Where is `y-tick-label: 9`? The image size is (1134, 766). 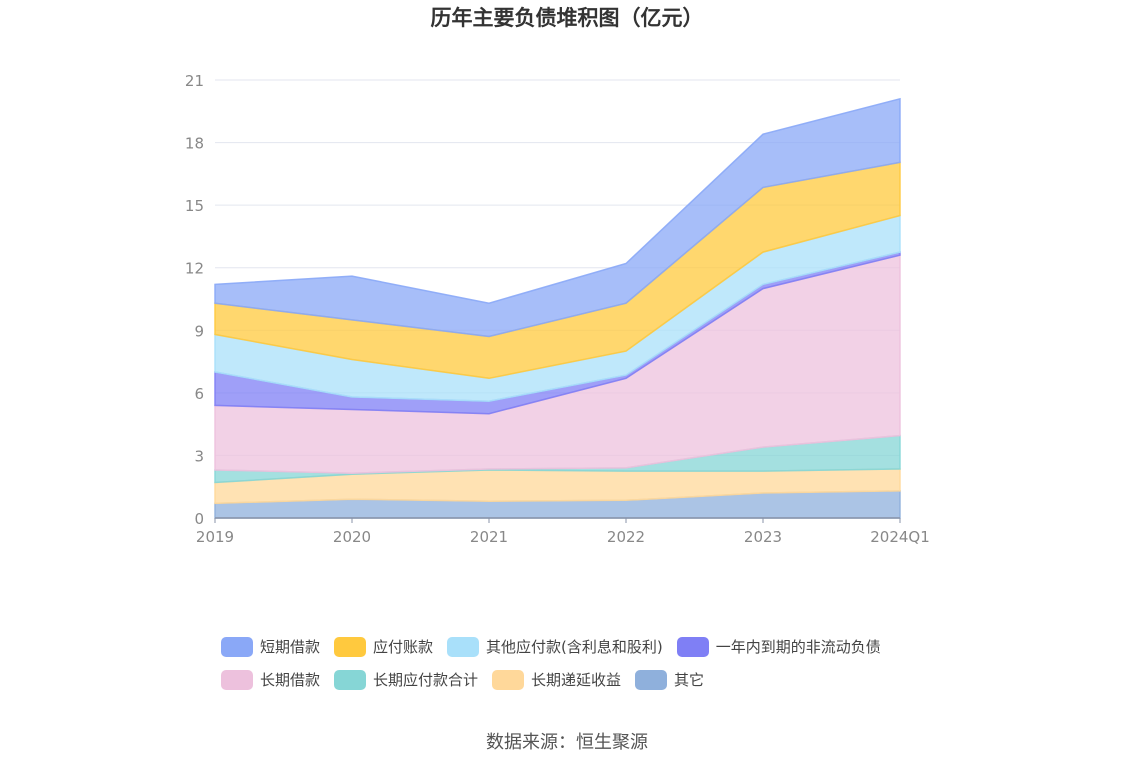 y-tick-label: 9 is located at coordinates (199, 331).